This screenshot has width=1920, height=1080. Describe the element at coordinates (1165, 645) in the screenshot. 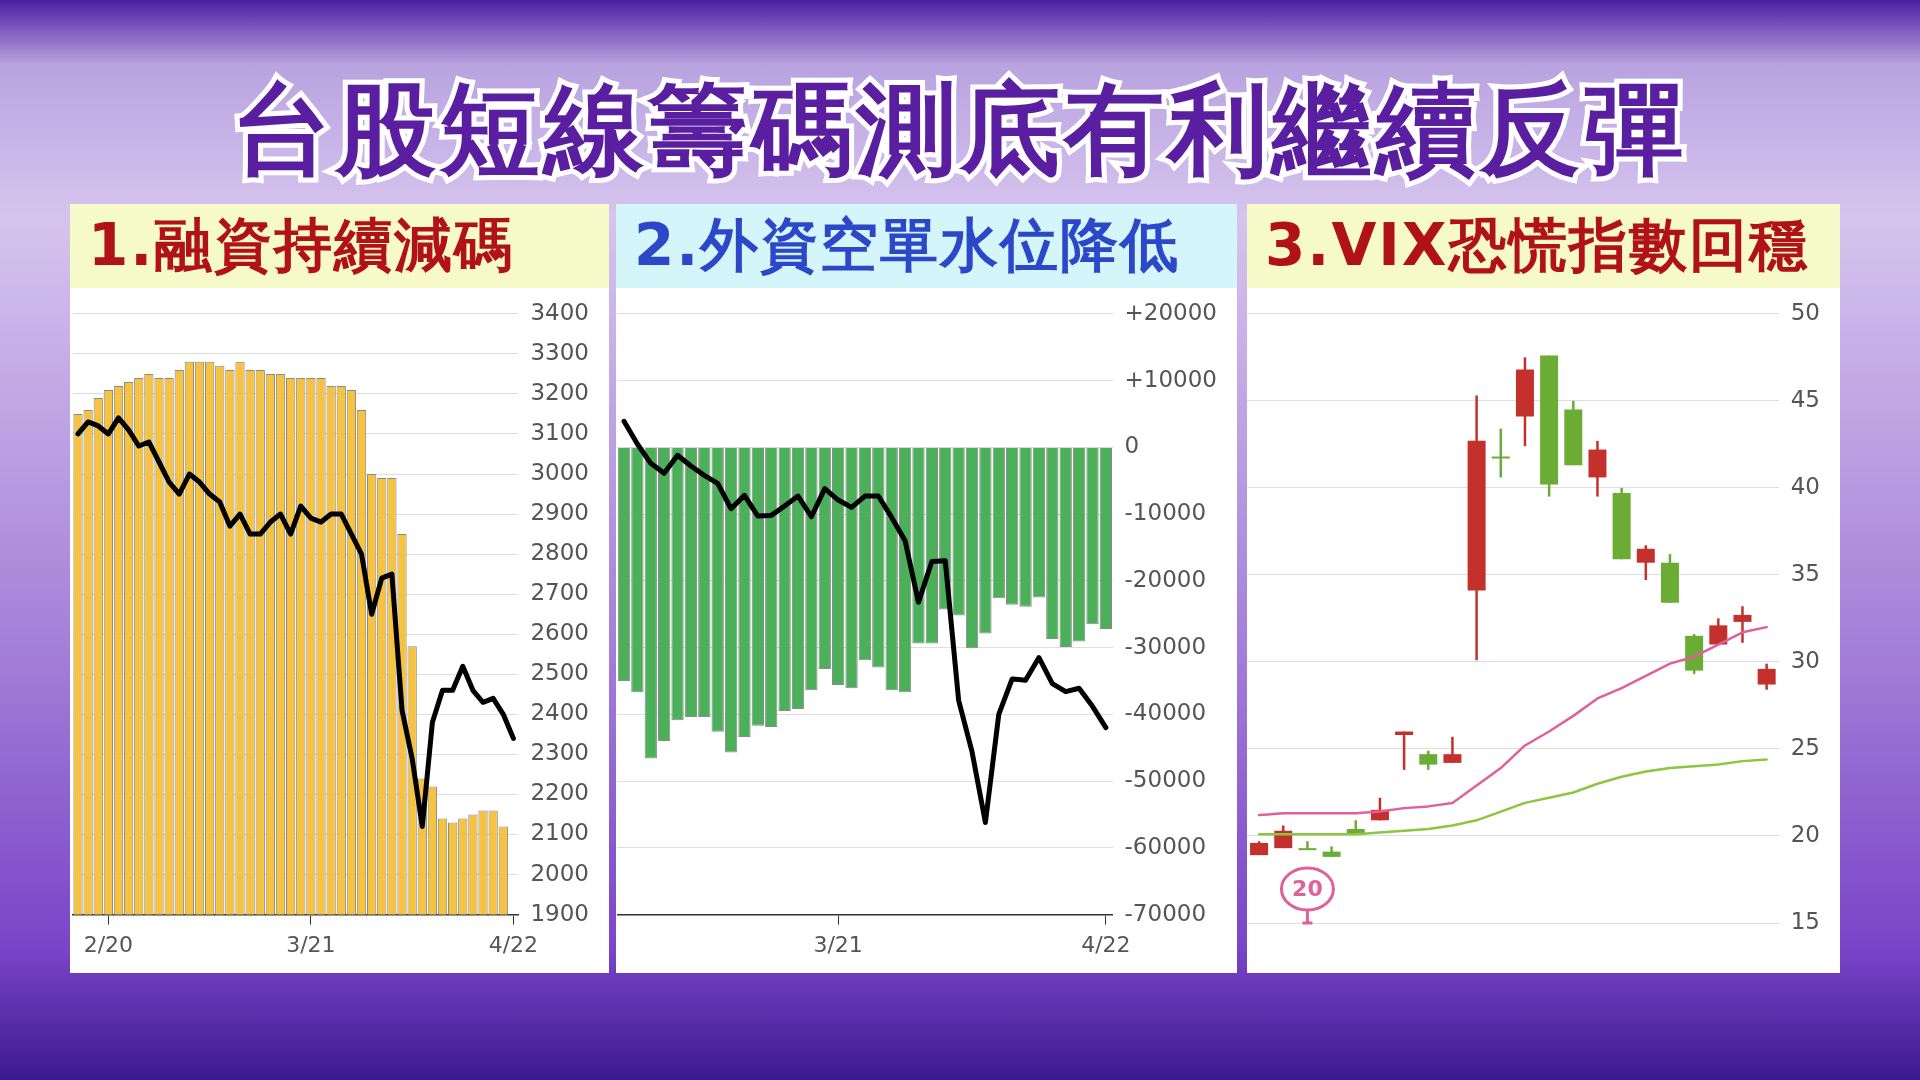

I see `y-tick-label: -30000` at that location.